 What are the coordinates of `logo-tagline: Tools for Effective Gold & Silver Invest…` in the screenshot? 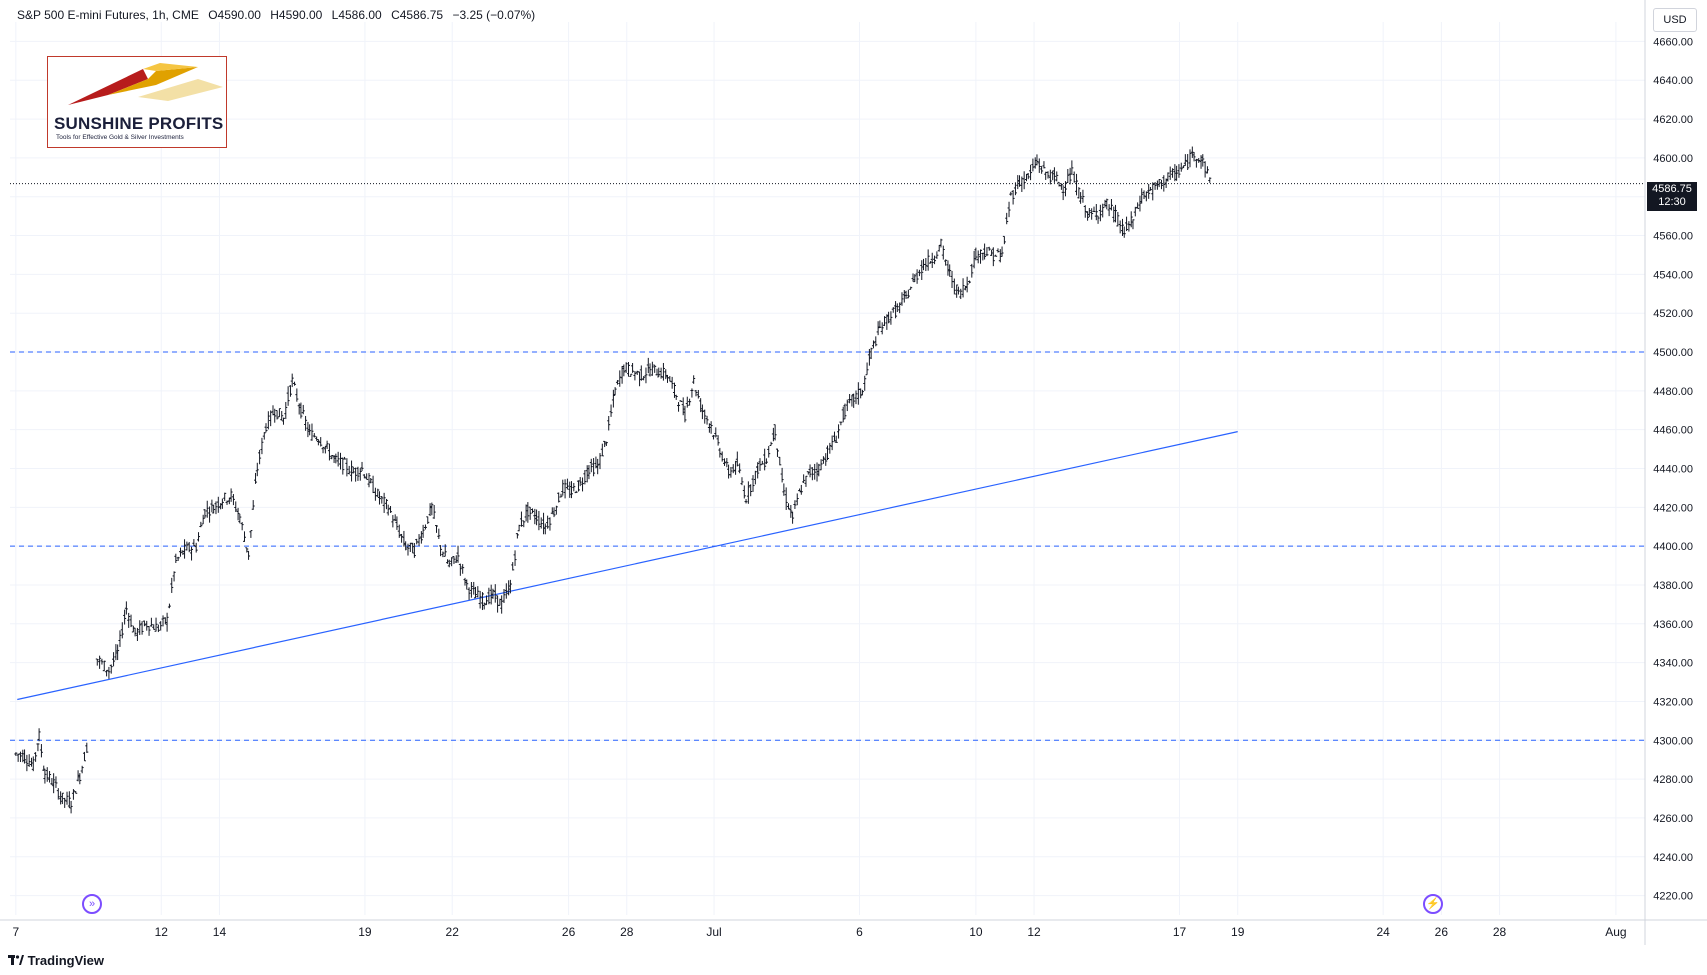 It's located at (120, 137).